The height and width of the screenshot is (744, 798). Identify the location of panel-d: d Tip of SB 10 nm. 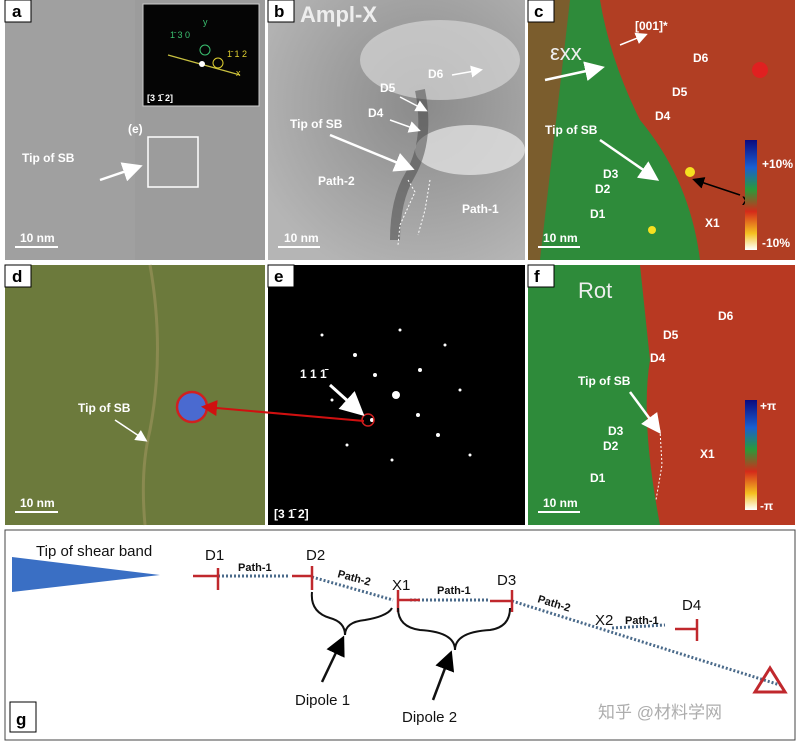
(134, 395).